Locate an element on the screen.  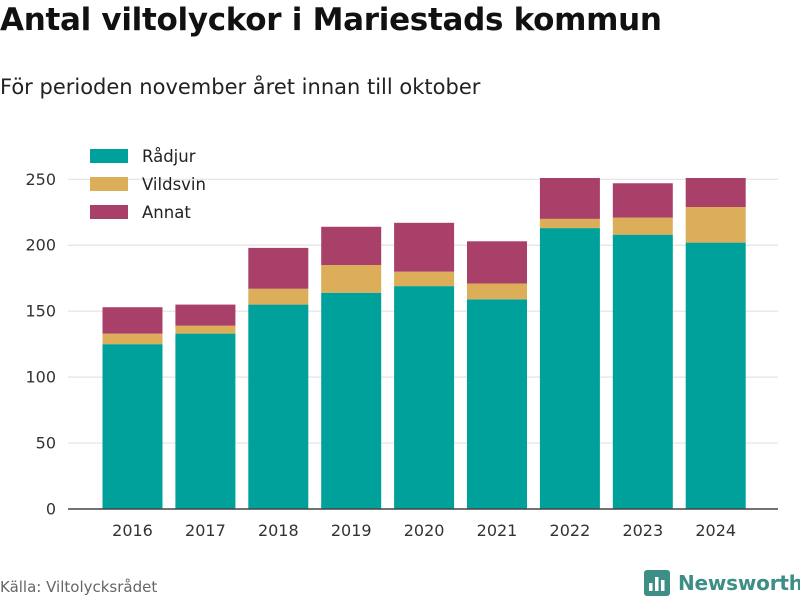
bar-rådjur-2017 is located at coordinates (205, 421).